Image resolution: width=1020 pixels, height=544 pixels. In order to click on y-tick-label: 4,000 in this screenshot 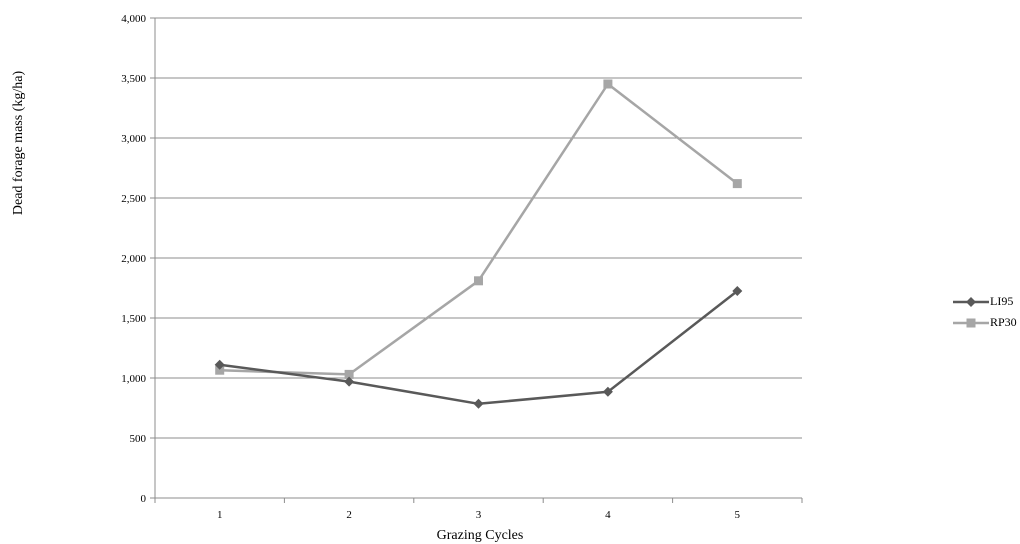, I will do `click(133, 19)`.